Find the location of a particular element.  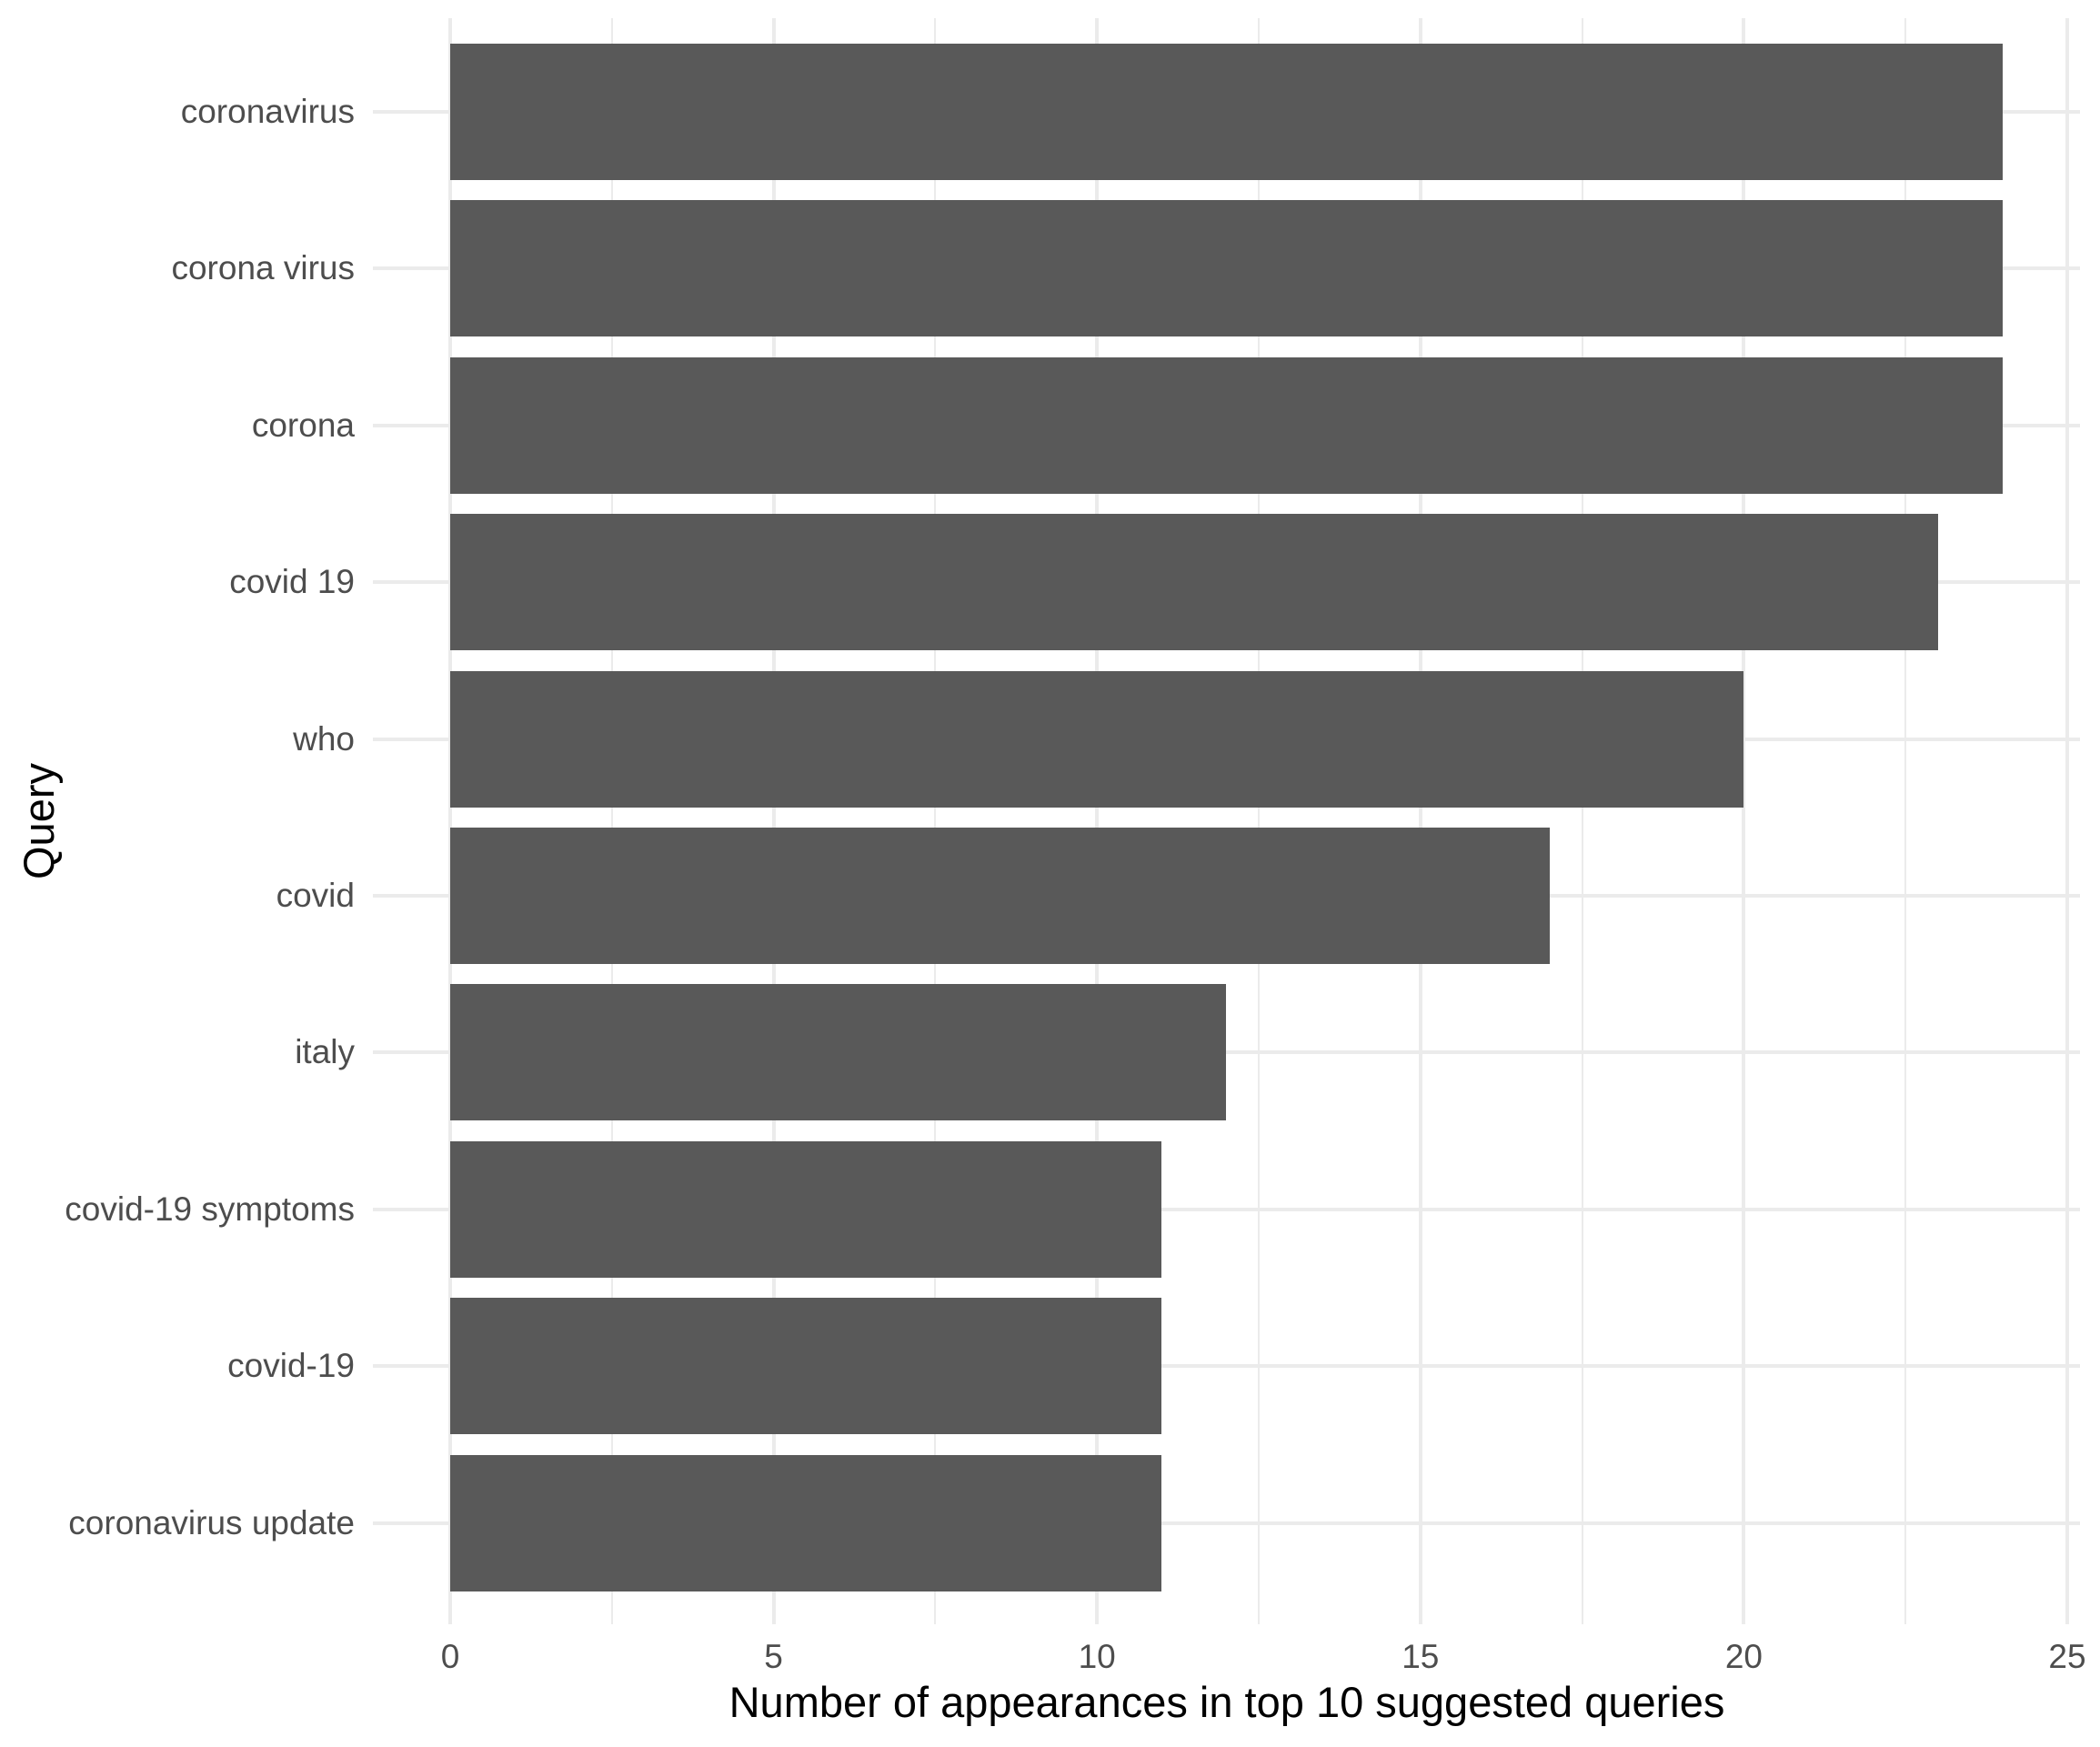

bar-covid-19-symptoms is located at coordinates (806, 1209).